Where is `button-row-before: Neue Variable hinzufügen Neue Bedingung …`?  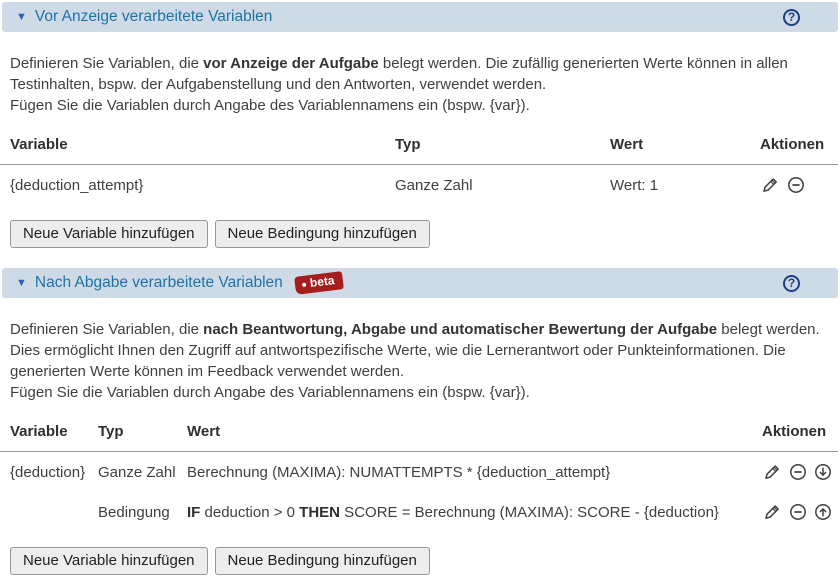
button-row-before: Neue Variable hinzufügen Neue Bedingung … is located at coordinates (425, 234).